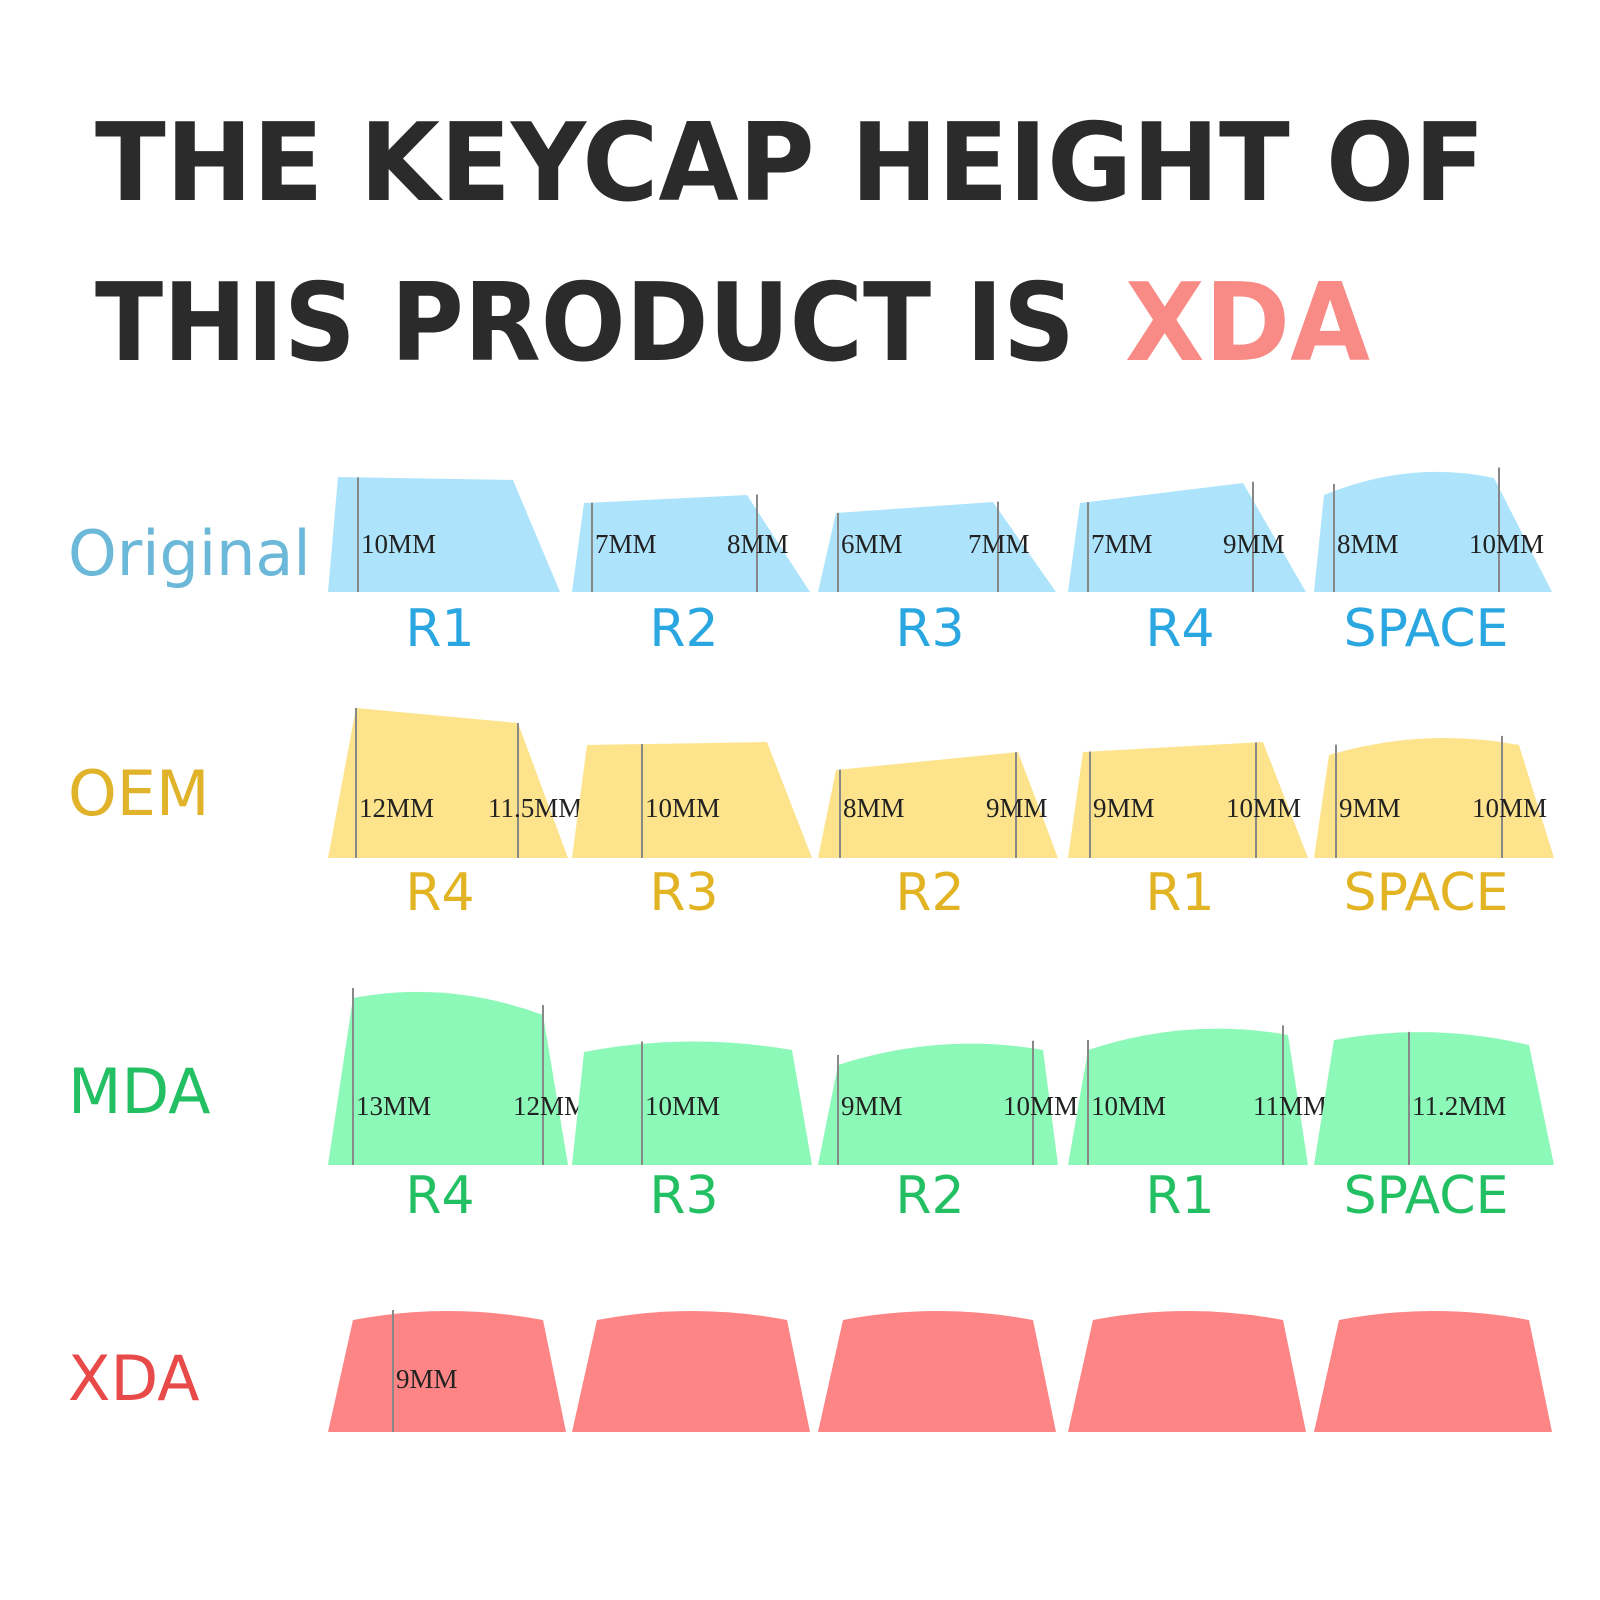 This screenshot has height=1600, width=1600. Describe the element at coordinates (790, 163) in the screenshot. I see `title-line-1: THE KEYCAP HEIGHT OF` at that location.